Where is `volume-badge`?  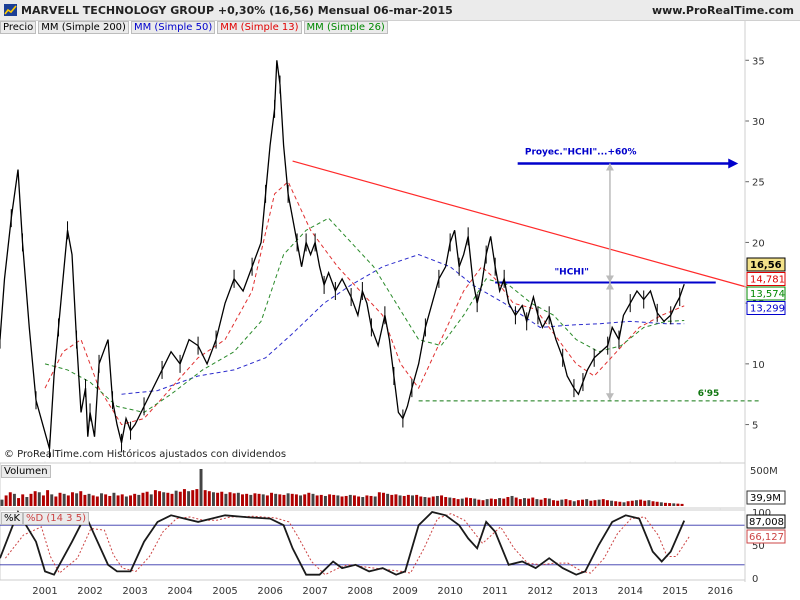
volume-badge is located at coordinates (766, 497).